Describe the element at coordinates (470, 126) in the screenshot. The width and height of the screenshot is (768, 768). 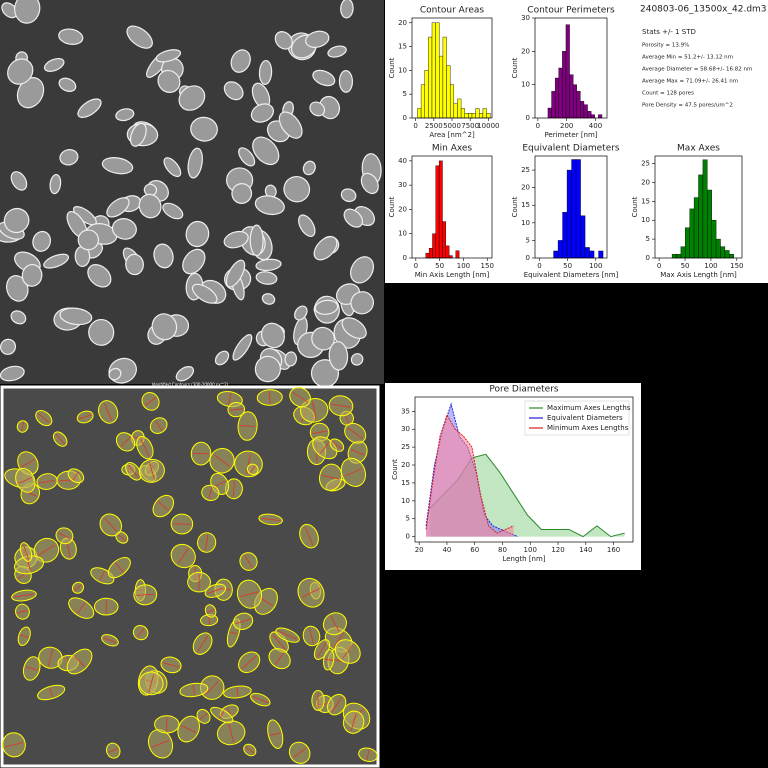
I see `x-tick-label: 7500` at that location.